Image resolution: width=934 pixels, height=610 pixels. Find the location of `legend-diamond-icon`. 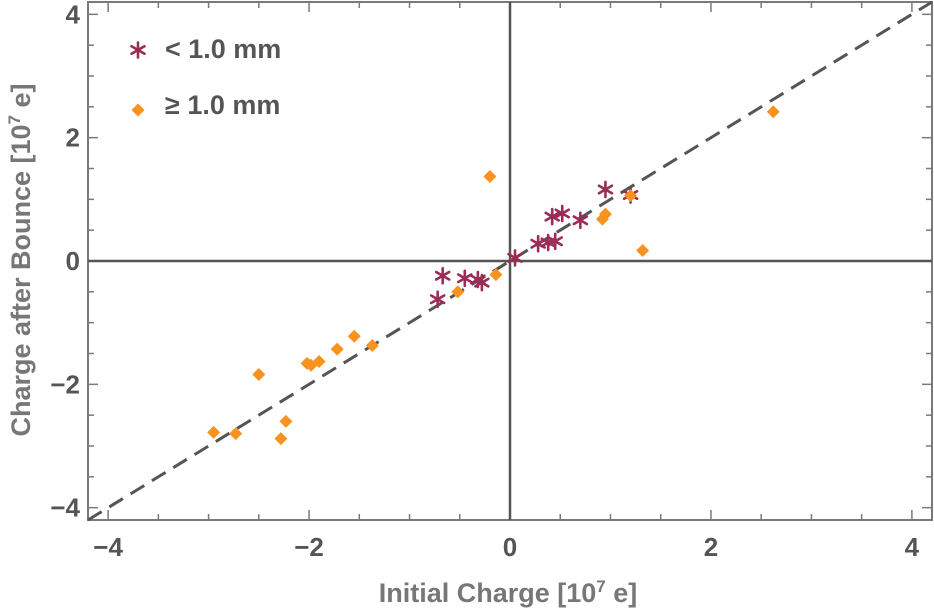

legend-diamond-icon is located at coordinates (138, 110).